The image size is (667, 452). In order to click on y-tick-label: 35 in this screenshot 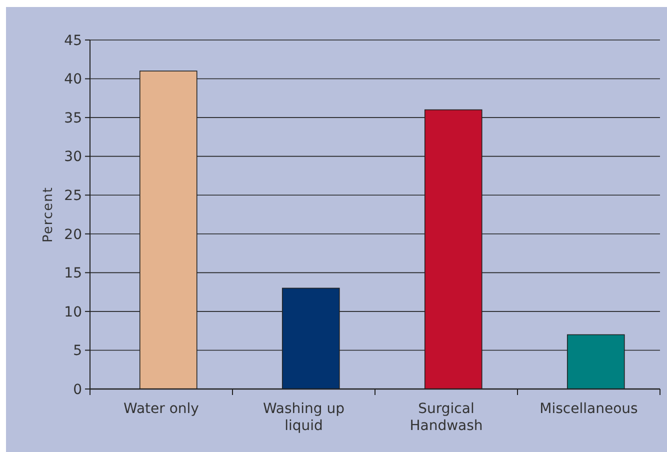, I will do `click(73, 118)`.